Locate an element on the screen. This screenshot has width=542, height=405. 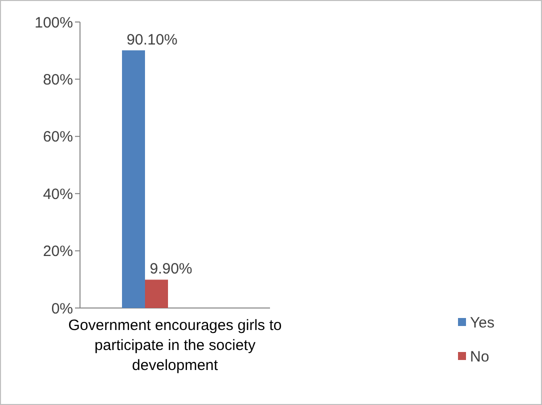
y-tick-label: 0% is located at coordinates (62, 309).